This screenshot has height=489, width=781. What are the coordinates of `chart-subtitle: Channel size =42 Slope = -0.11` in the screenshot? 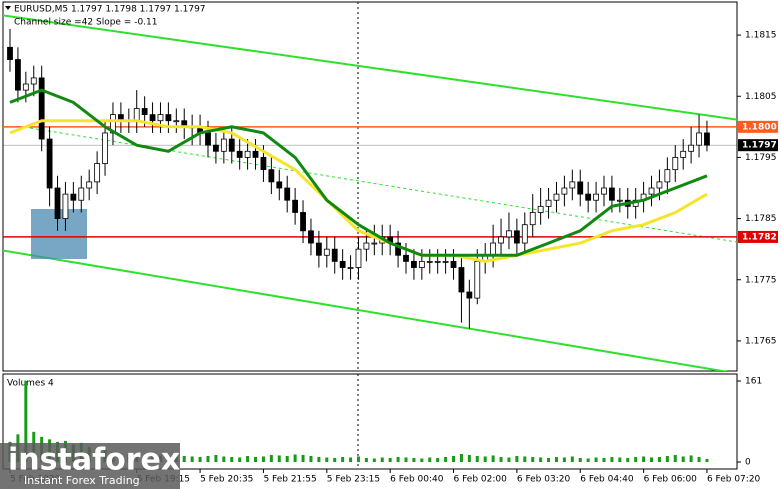 It's located at (86, 23).